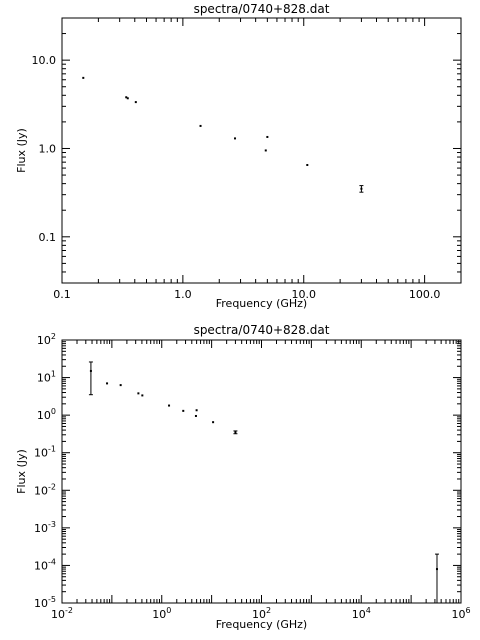  I want to click on y-tick-label: 10⁻³, so click(45, 527).